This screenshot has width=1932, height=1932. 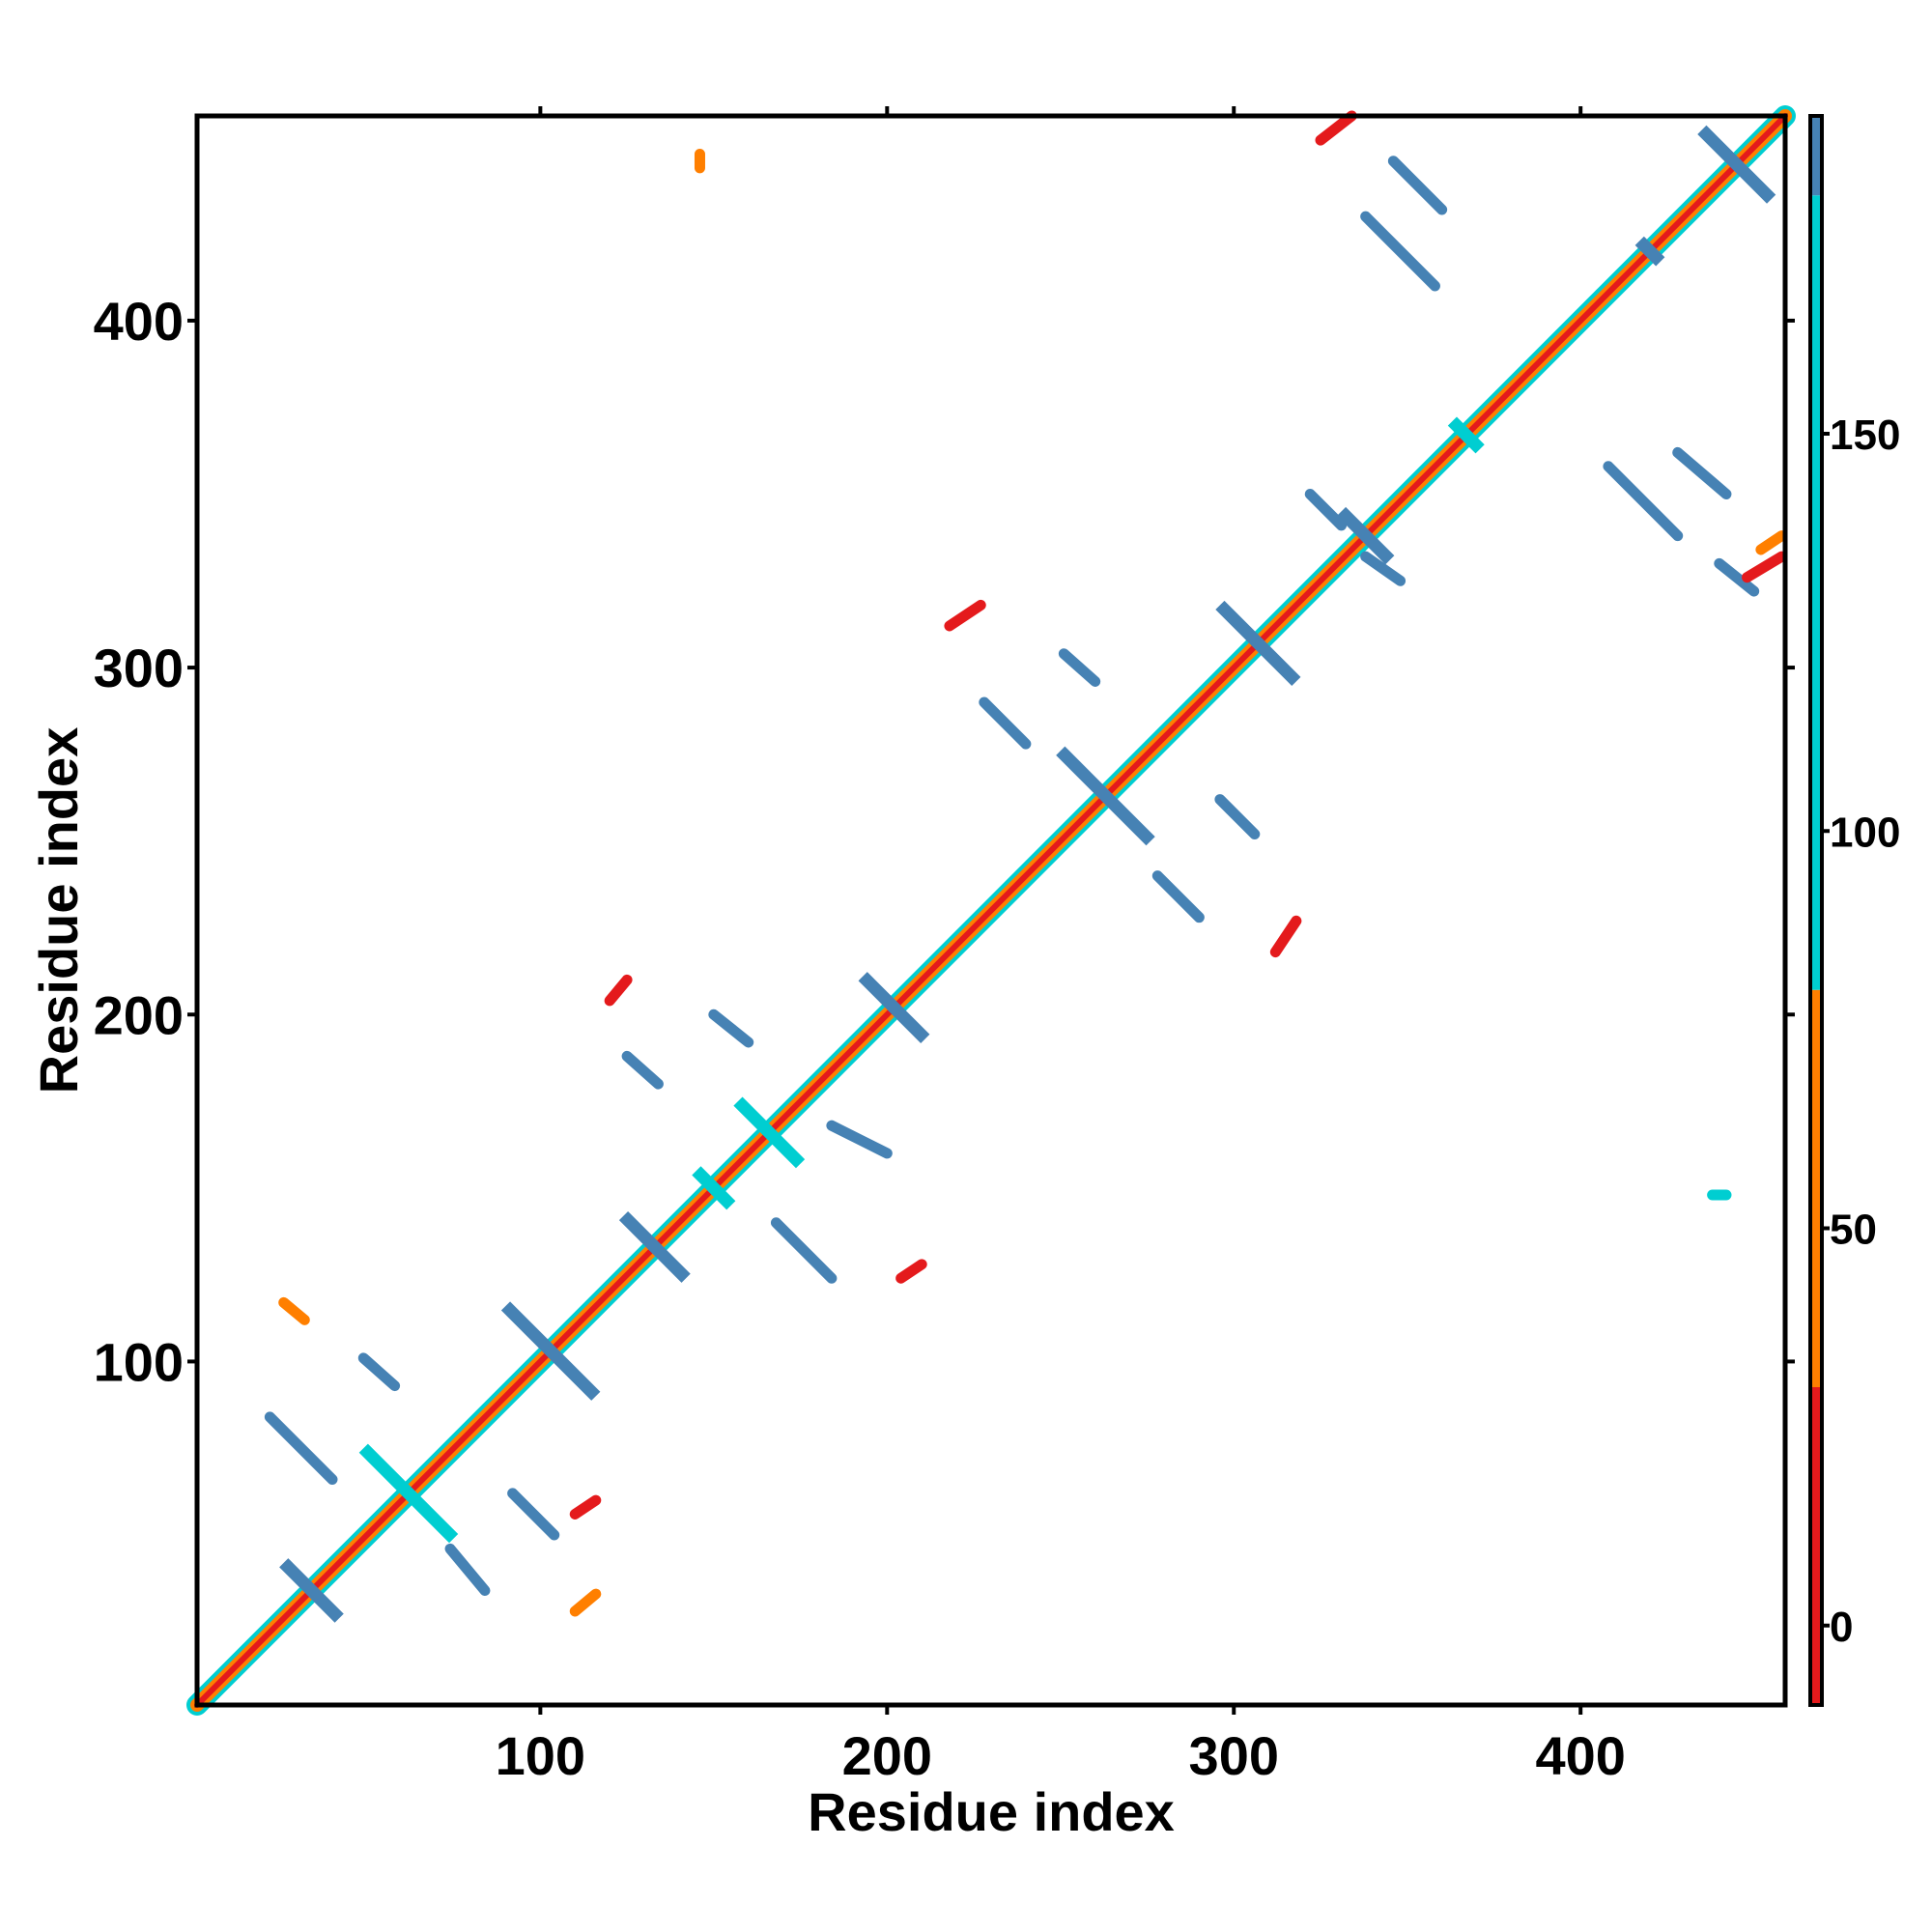 What do you see at coordinates (992, 1811) in the screenshot?
I see `x-axis-title: Residue index` at bounding box center [992, 1811].